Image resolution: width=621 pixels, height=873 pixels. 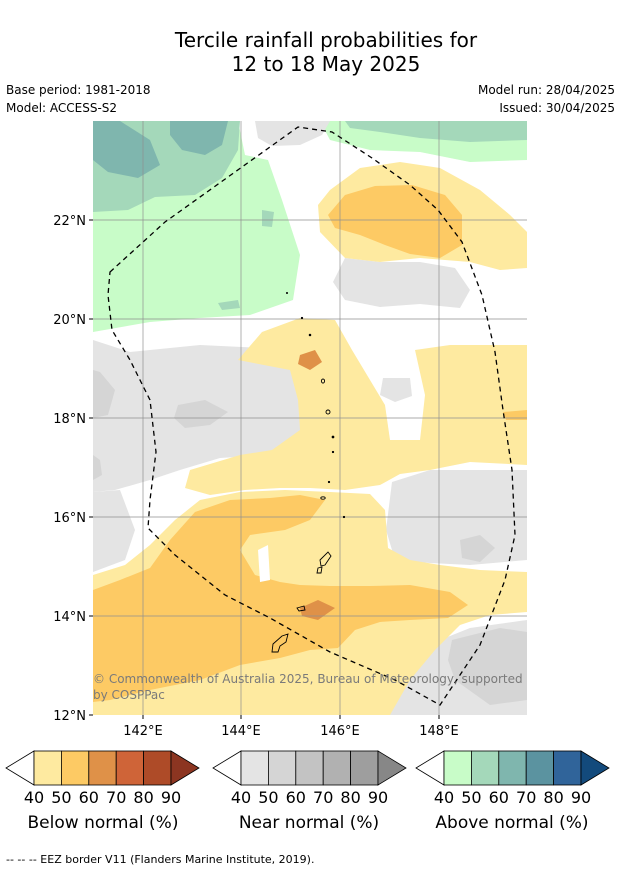 I want to click on island-maug, so click(x=310, y=335).